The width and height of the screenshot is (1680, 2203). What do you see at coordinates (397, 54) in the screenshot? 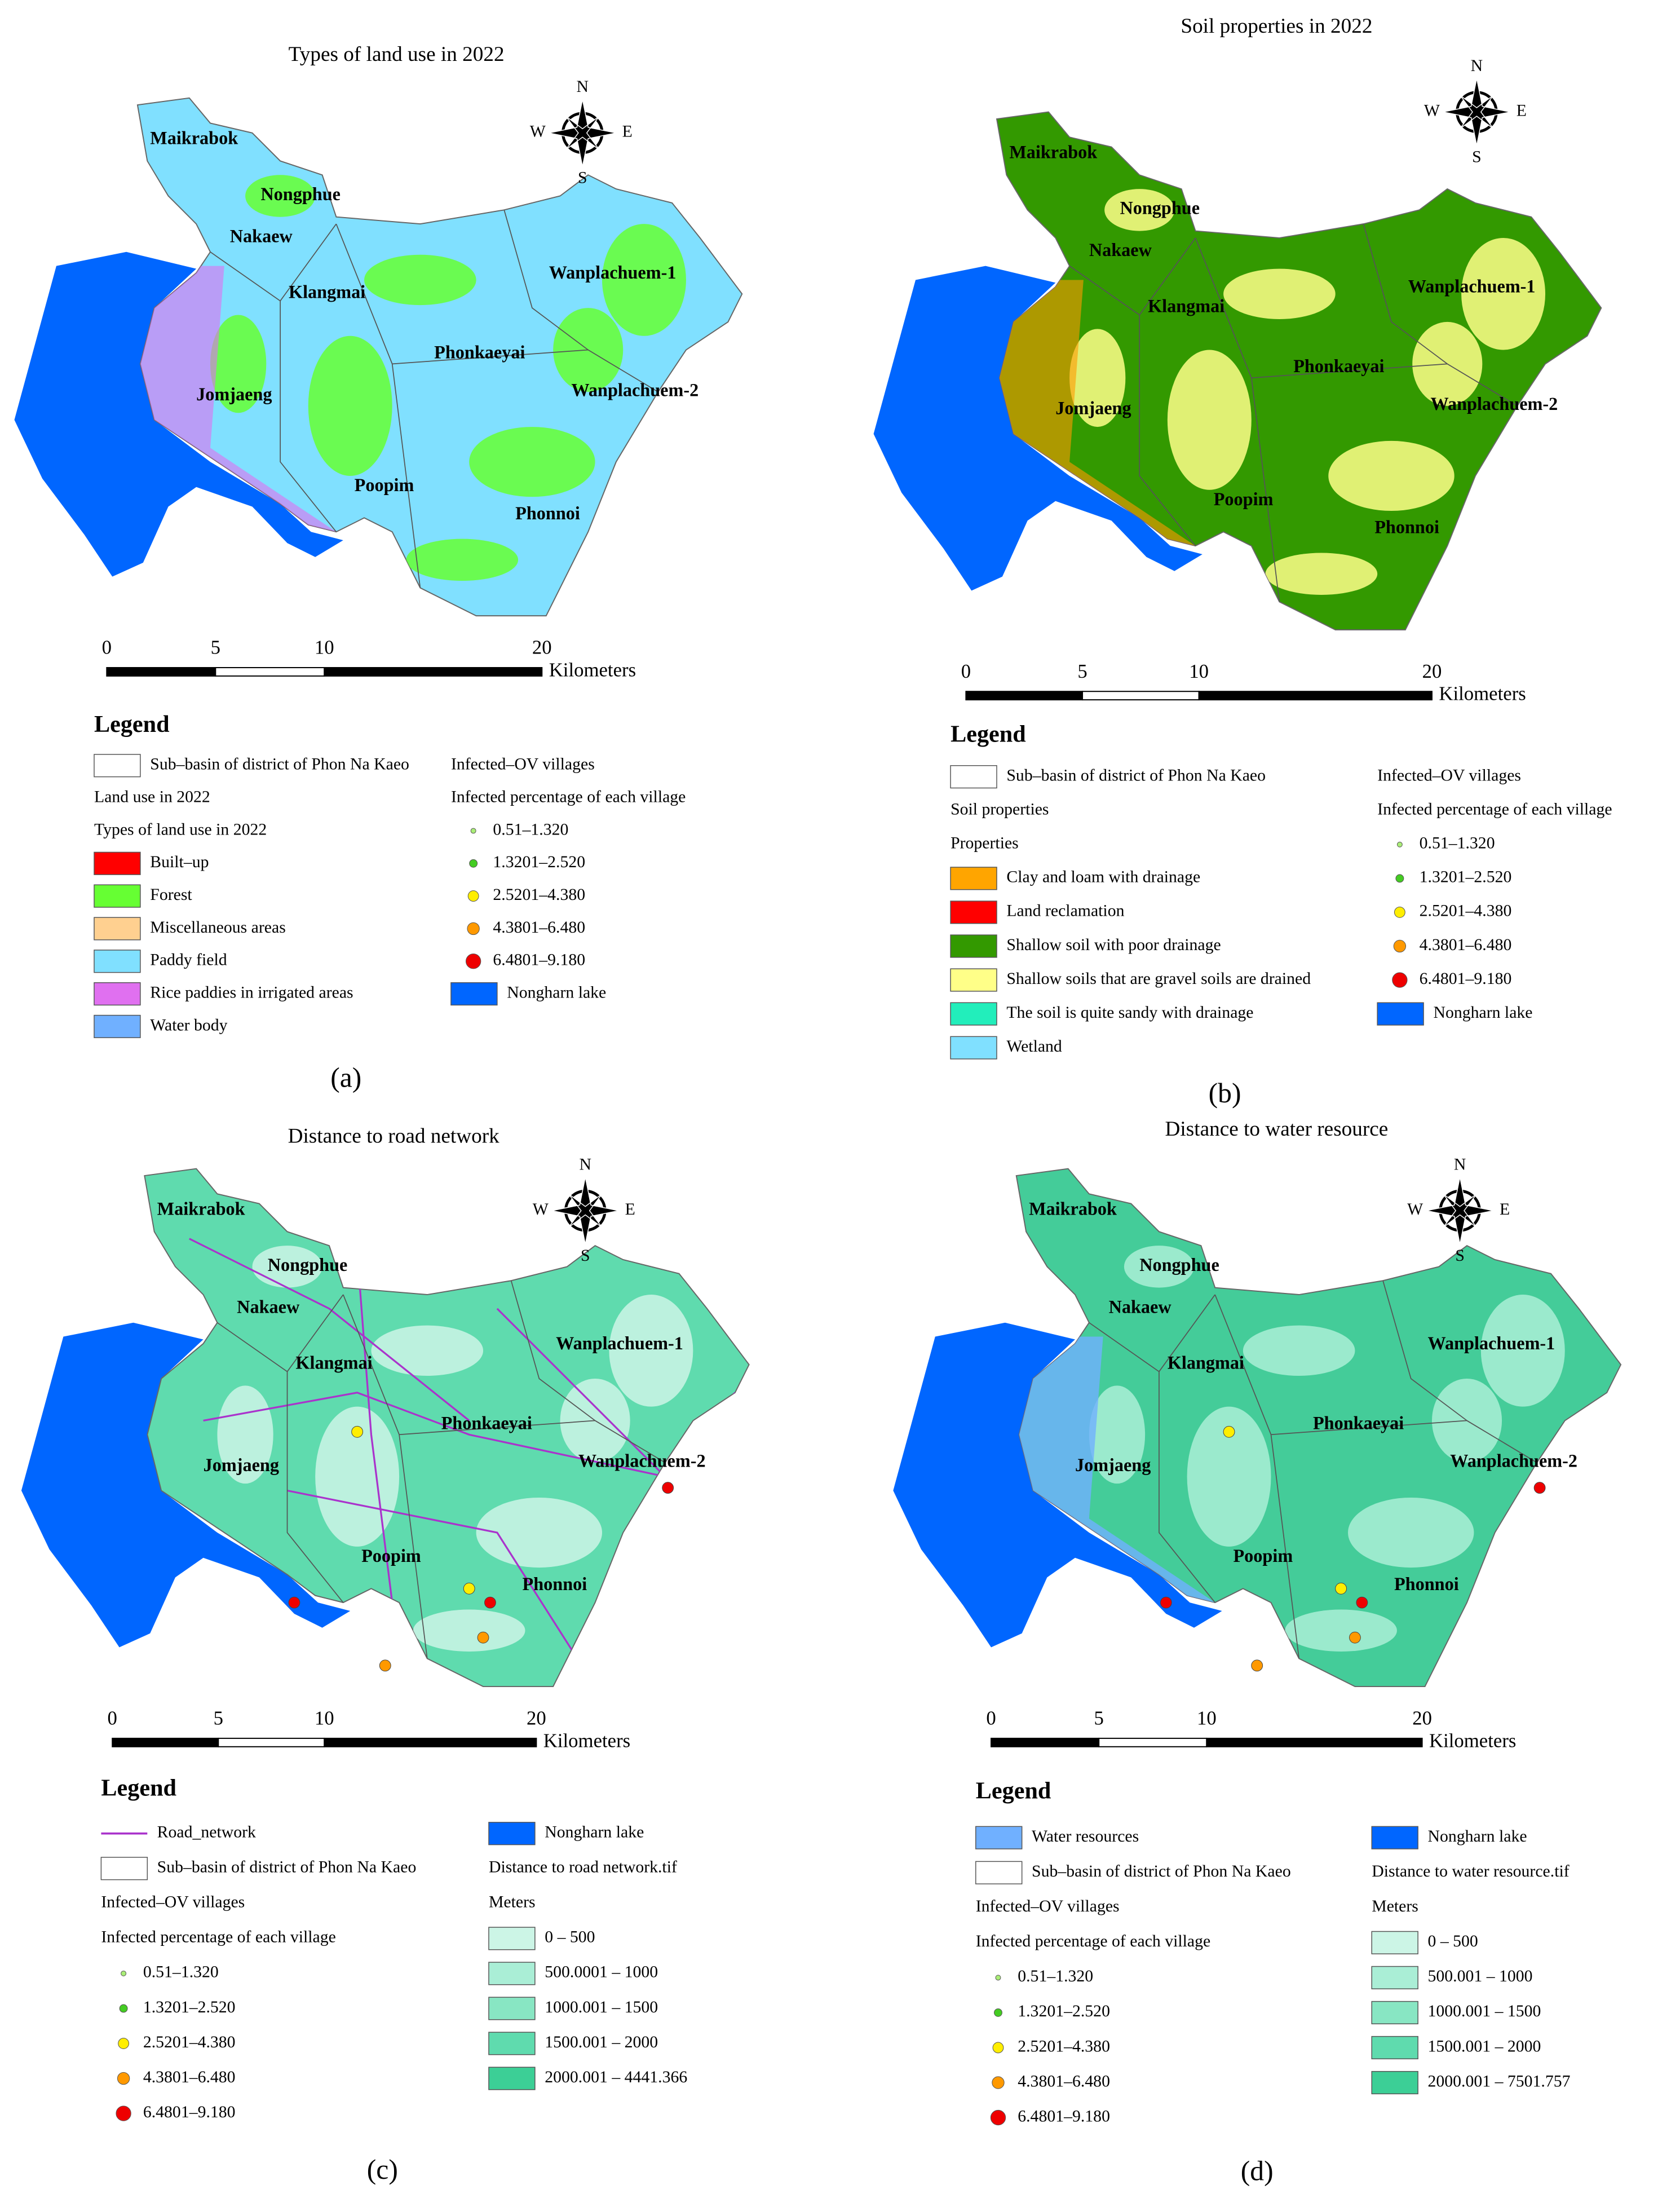
I see `panel-title: Types of land use in 2022` at bounding box center [397, 54].